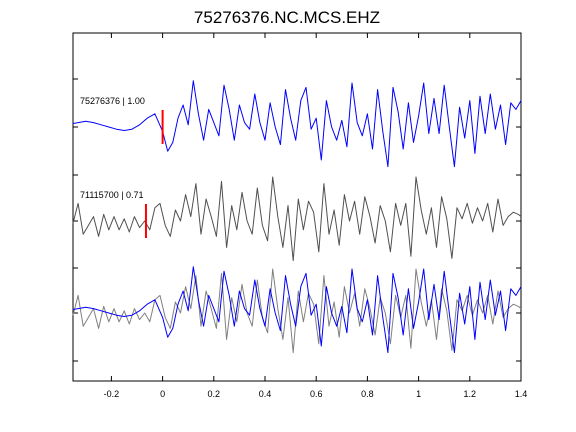 The image size is (576, 432). I want to click on trace-label: 75276376 | 1.00, so click(112, 101).